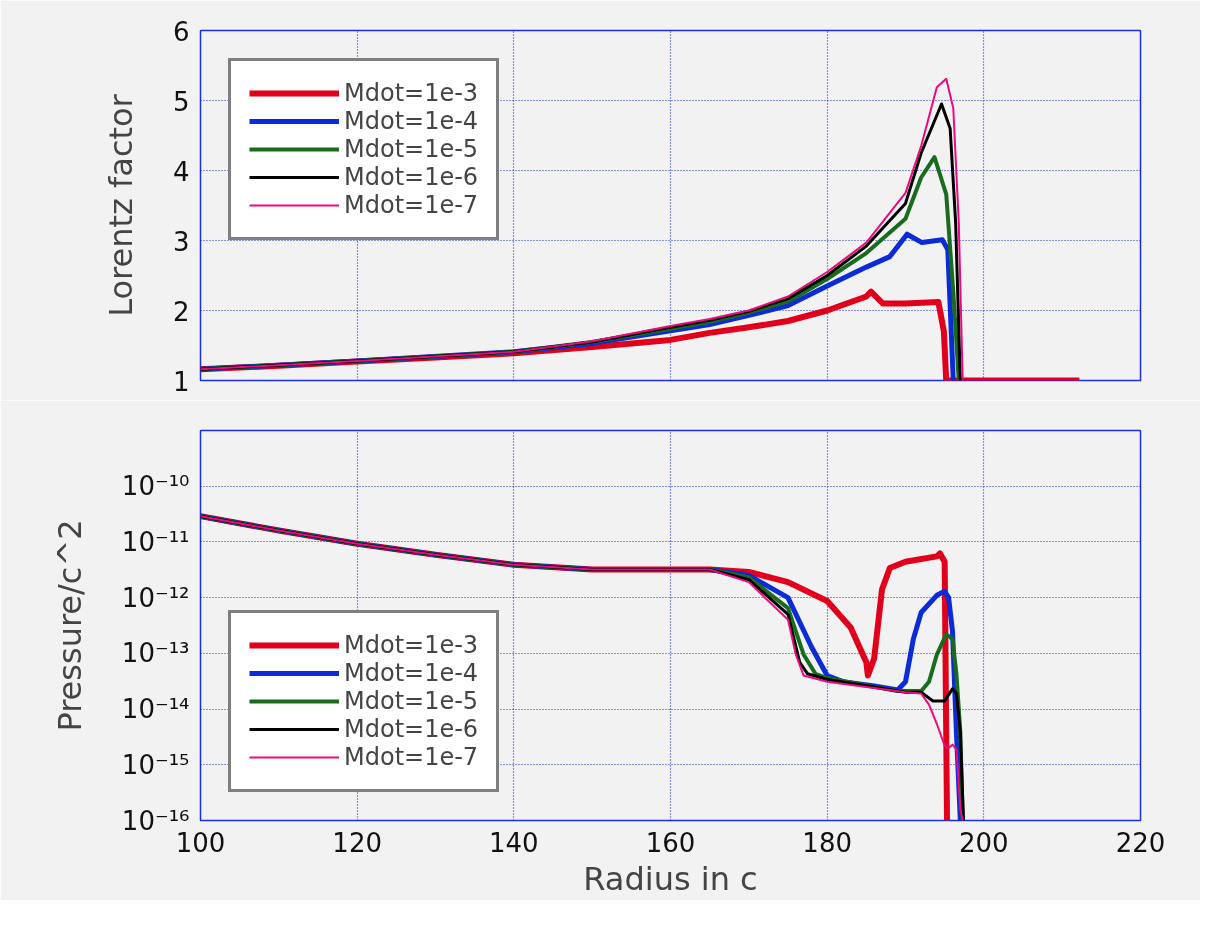 The image size is (1214, 943). What do you see at coordinates (181, 311) in the screenshot?
I see `y-tick-label: 2` at bounding box center [181, 311].